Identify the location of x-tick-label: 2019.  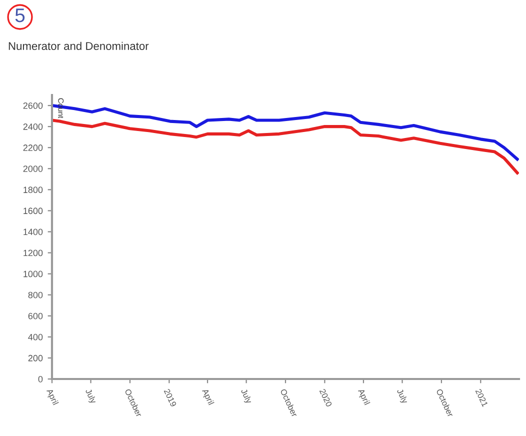
(170, 398).